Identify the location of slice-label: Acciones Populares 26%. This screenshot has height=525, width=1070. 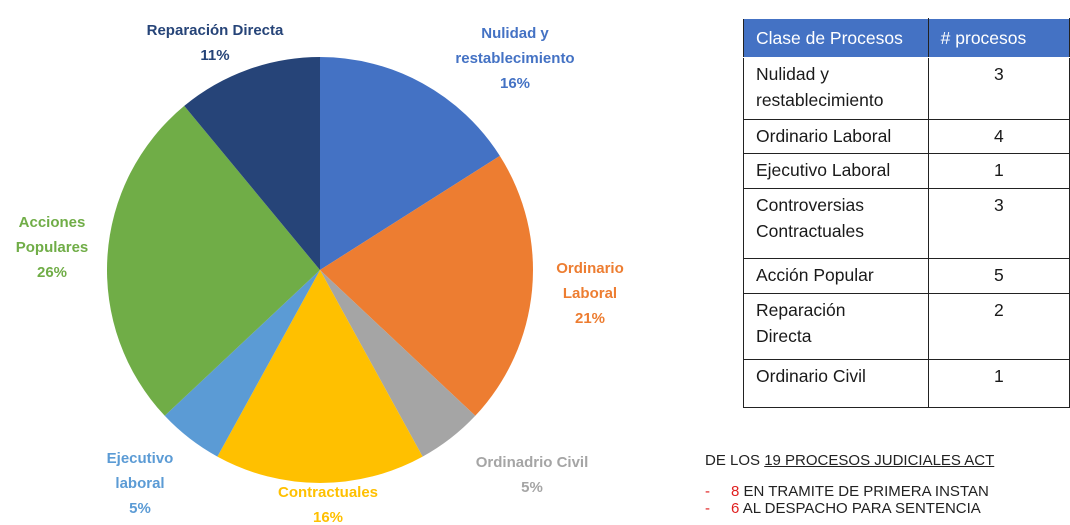
(52, 247).